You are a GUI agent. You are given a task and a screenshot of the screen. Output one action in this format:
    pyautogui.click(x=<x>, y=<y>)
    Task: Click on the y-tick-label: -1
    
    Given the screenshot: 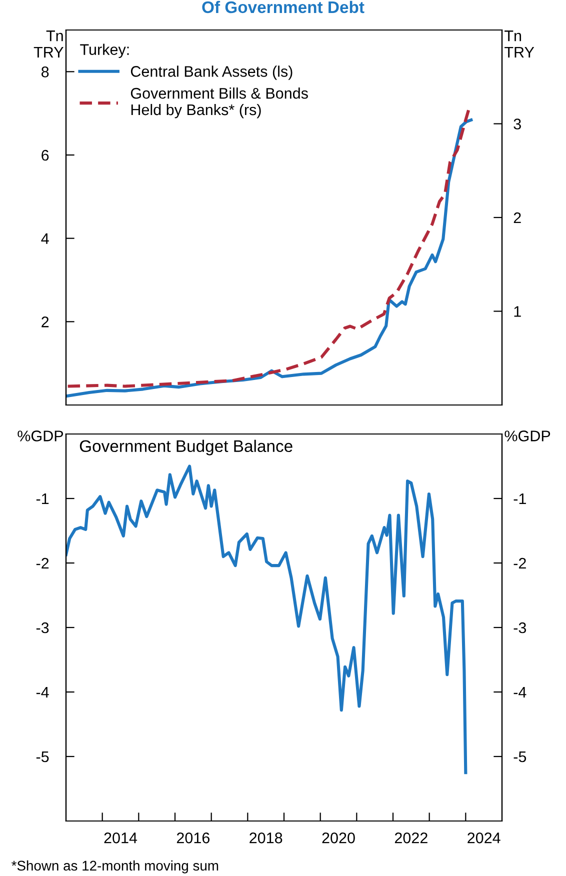 What is the action you would take?
    pyautogui.click(x=42, y=499)
    